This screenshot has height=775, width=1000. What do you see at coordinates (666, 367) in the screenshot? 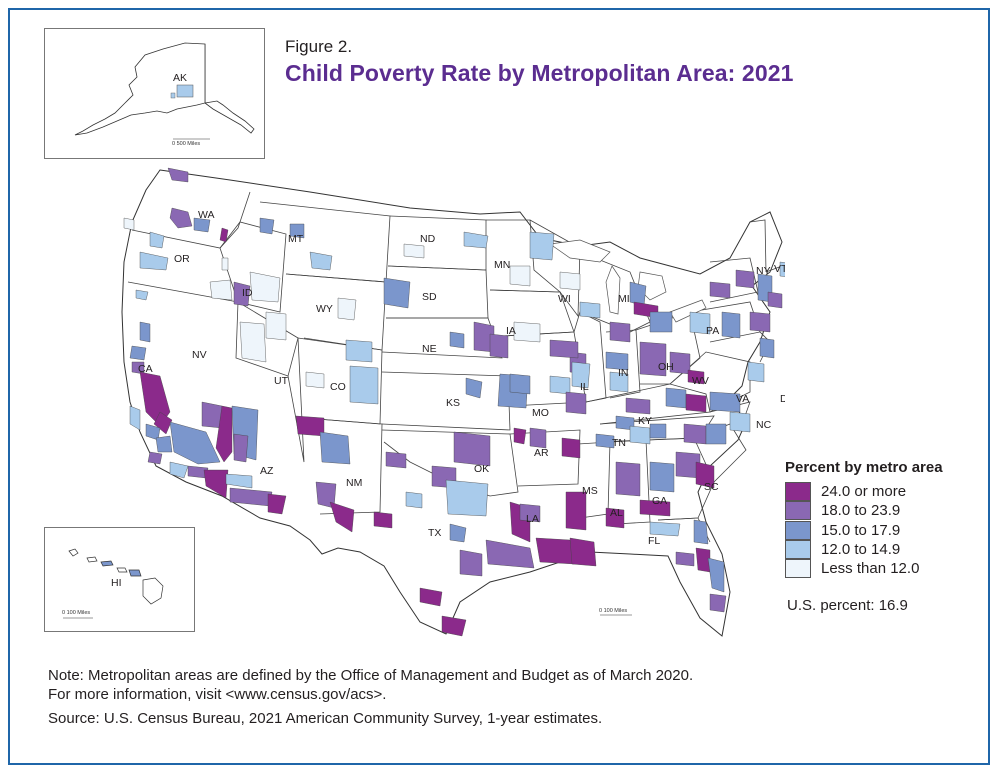
I see `state-label-oh: OH` at bounding box center [666, 367].